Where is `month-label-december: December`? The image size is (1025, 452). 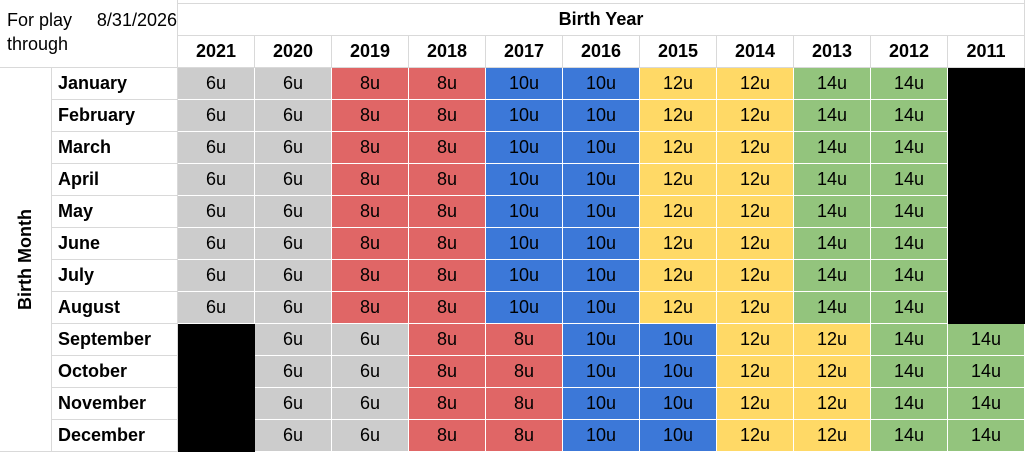 month-label-december: December is located at coordinates (115, 436).